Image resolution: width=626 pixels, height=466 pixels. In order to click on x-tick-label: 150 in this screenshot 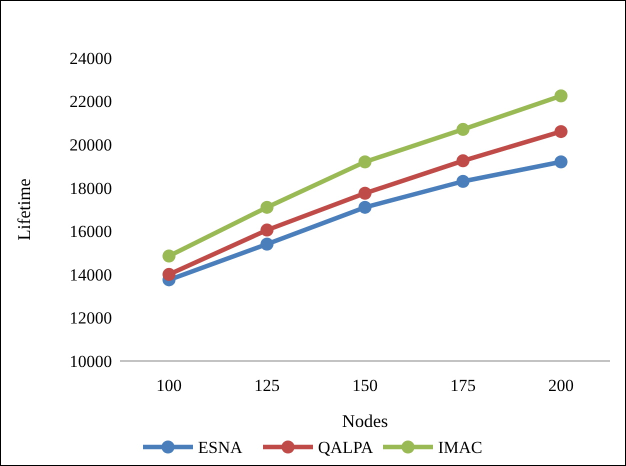, I will do `click(365, 385)`.